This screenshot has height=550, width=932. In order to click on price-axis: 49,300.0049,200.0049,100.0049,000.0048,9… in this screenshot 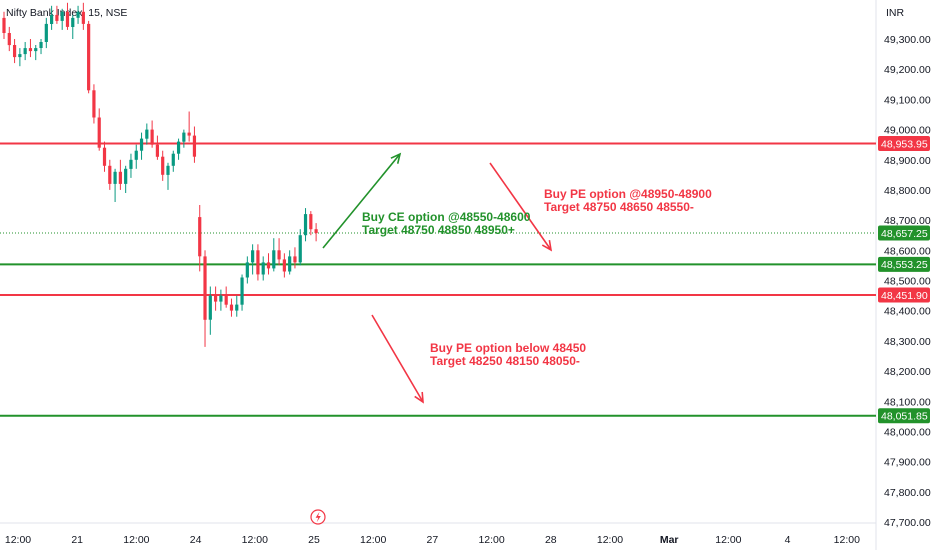, I will do `click(907, 281)`.